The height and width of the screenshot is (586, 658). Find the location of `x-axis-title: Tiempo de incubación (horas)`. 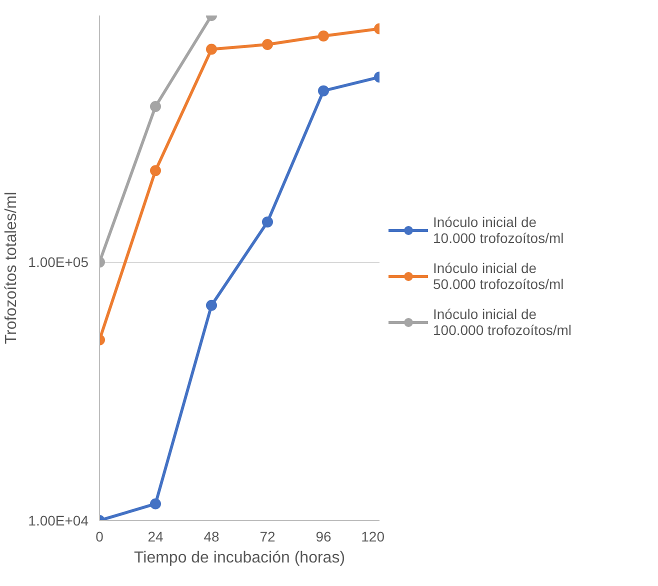

x-axis-title: Tiempo de incubación (horas) is located at coordinates (240, 558).